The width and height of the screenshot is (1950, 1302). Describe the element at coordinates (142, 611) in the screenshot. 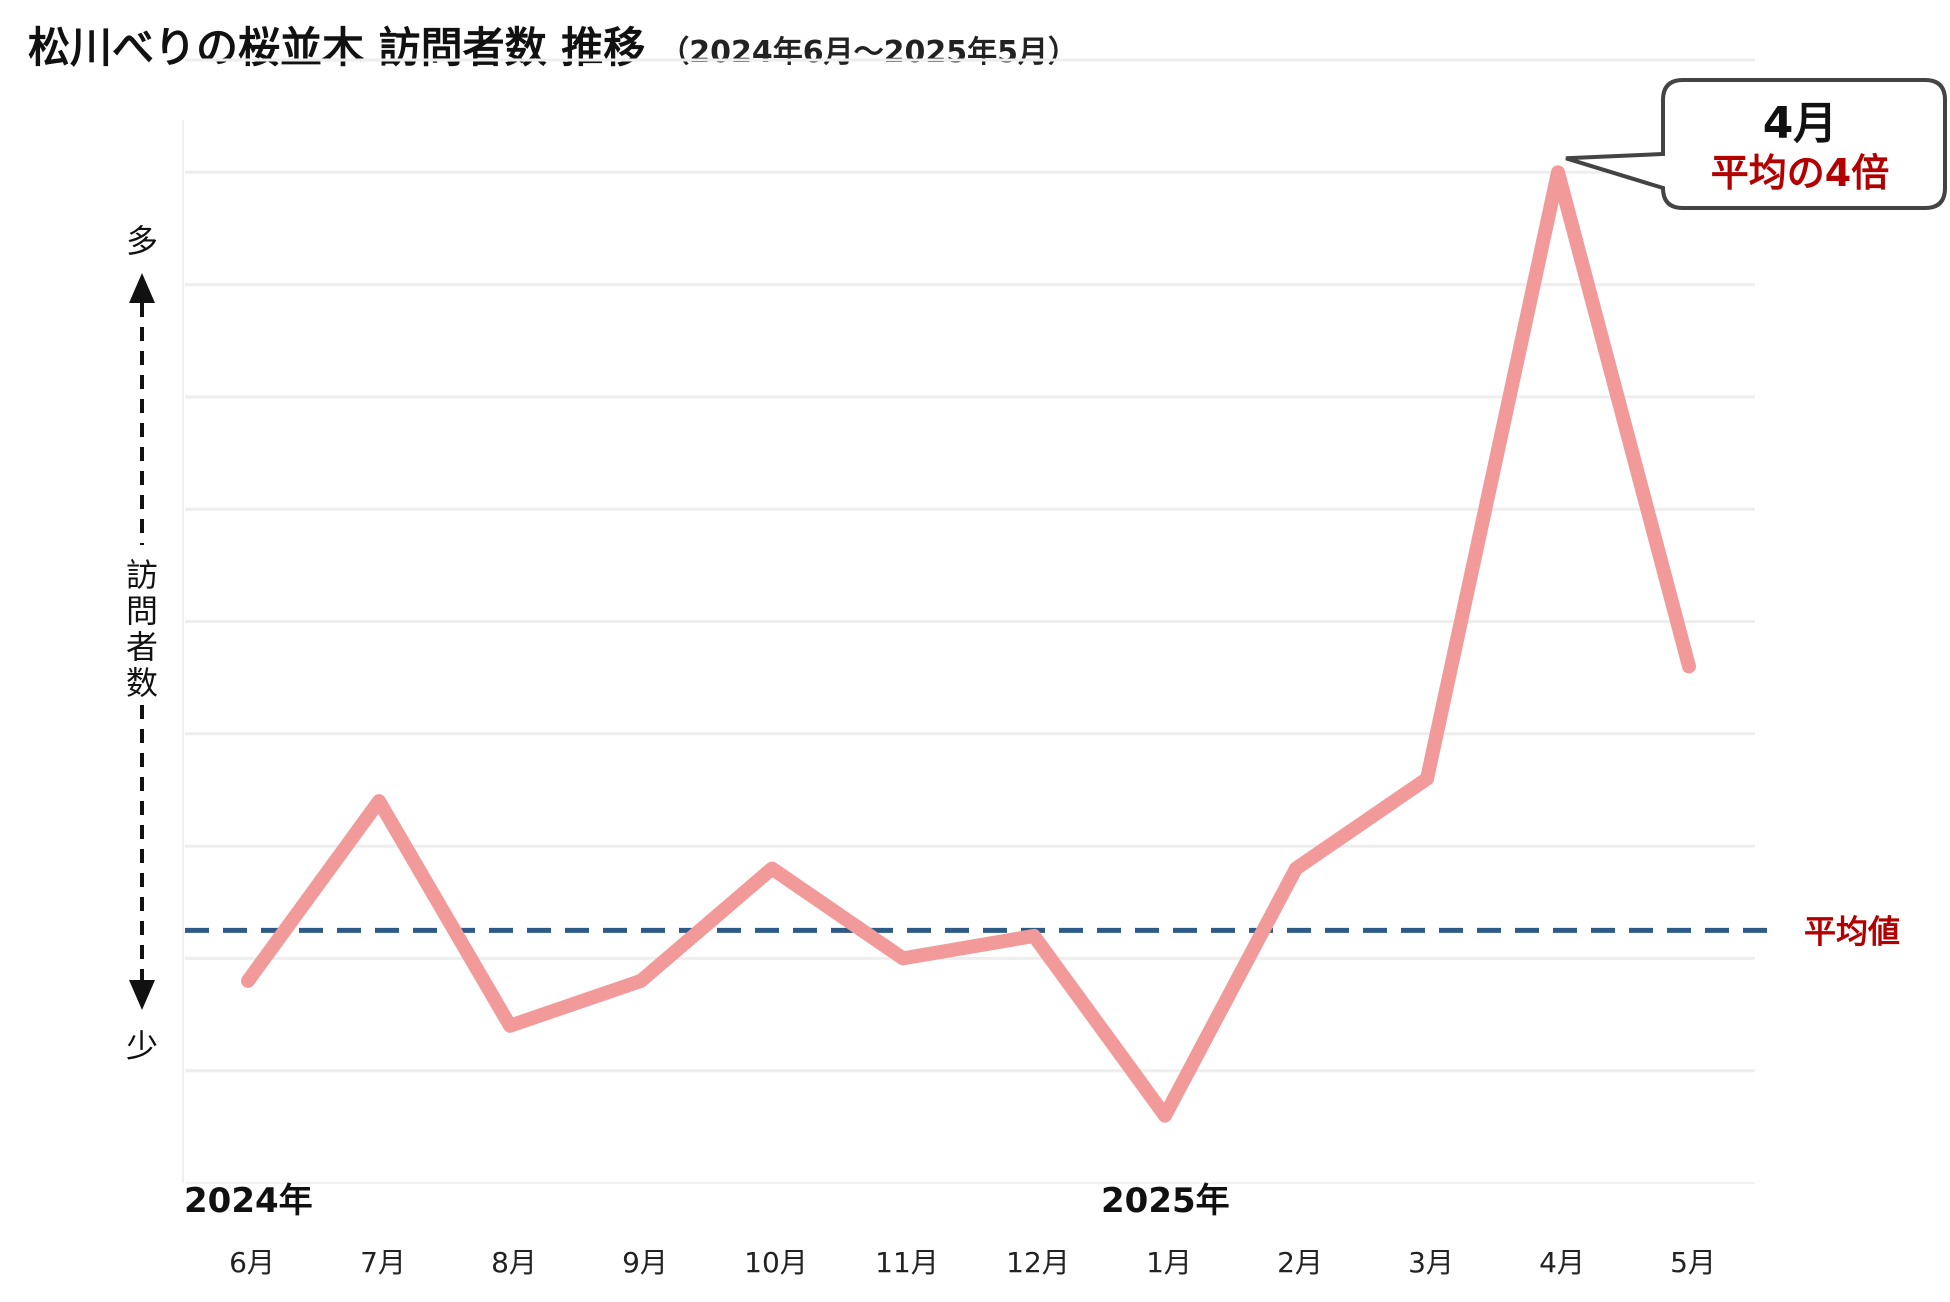

I see `y-axis-label-char: 問` at that location.